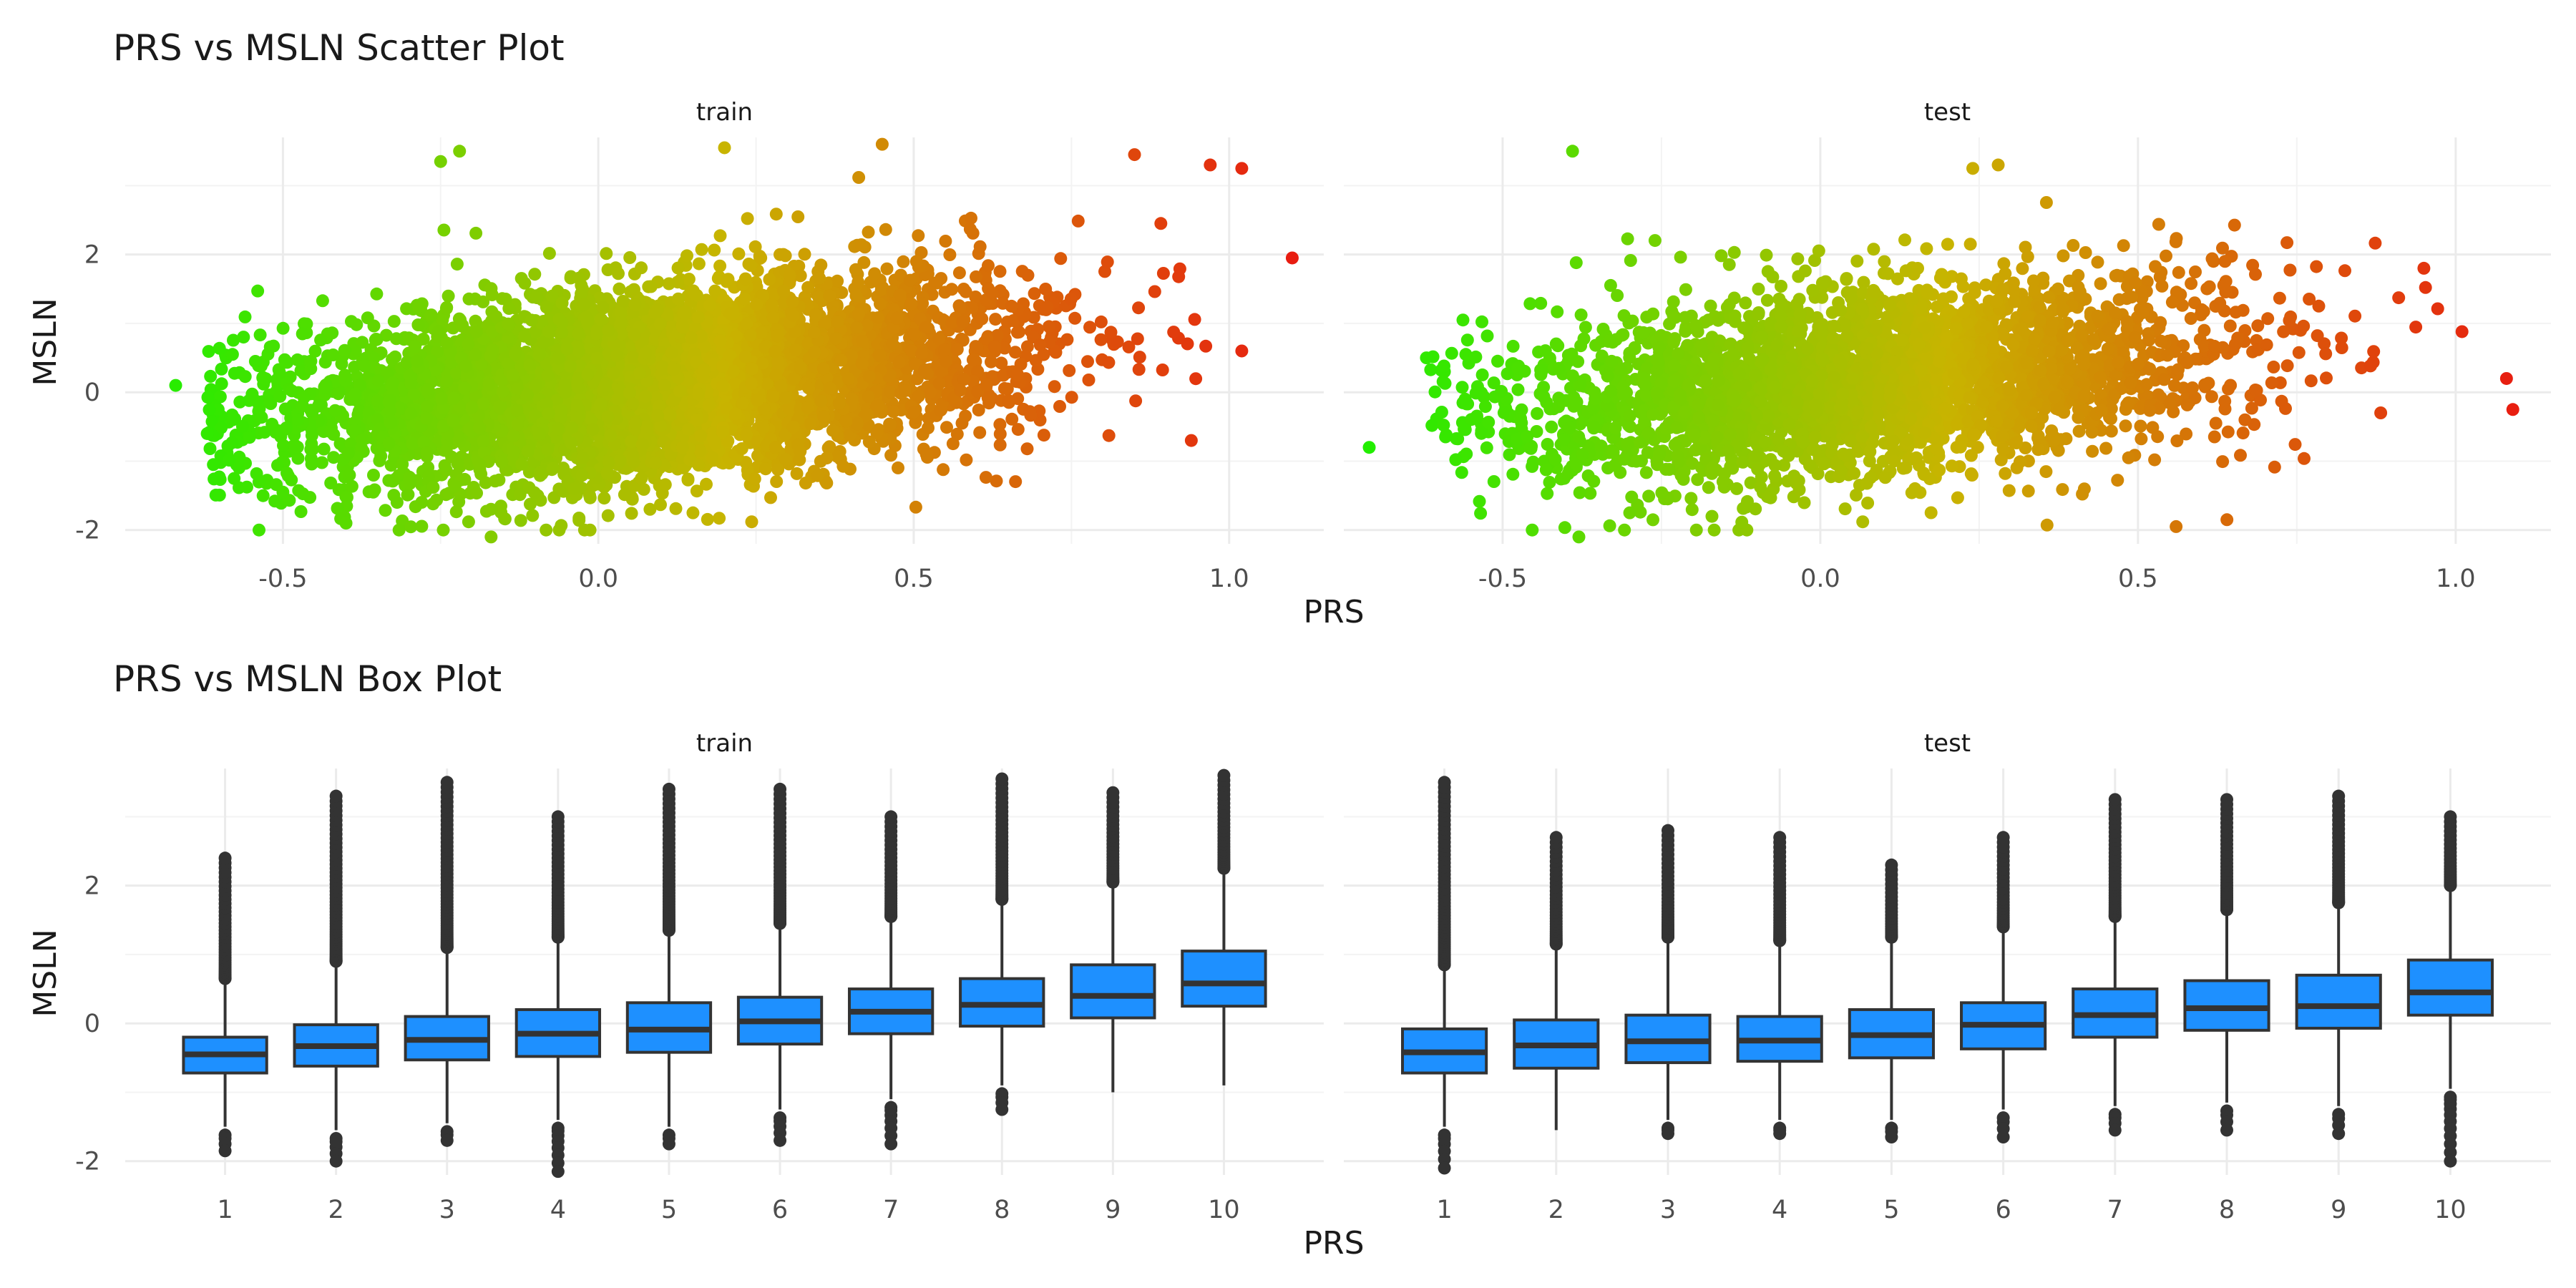 The width and height of the screenshot is (2576, 1288). What do you see at coordinates (45, 973) in the screenshot?
I see `box-y-axis-title: MSLN` at bounding box center [45, 973].